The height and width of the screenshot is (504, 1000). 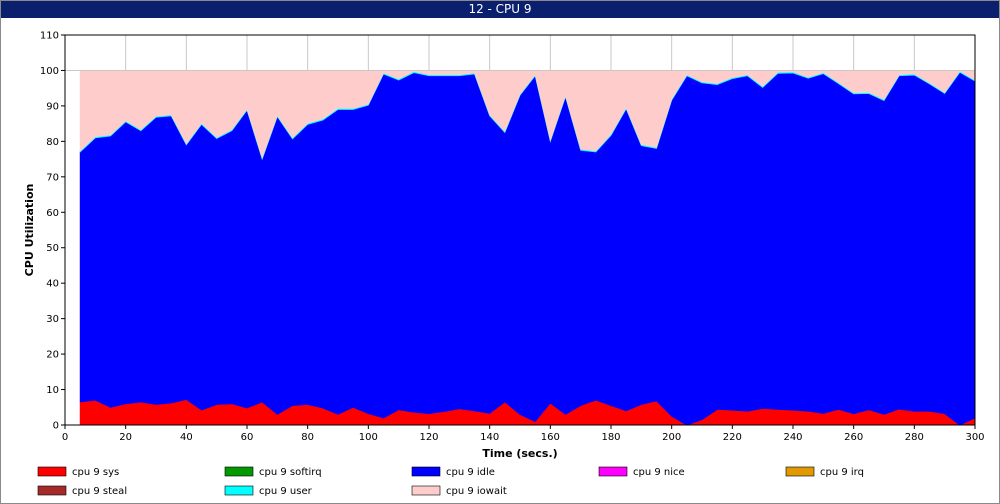 I want to click on y-axis-title: CPU Utilization, so click(x=29, y=230).